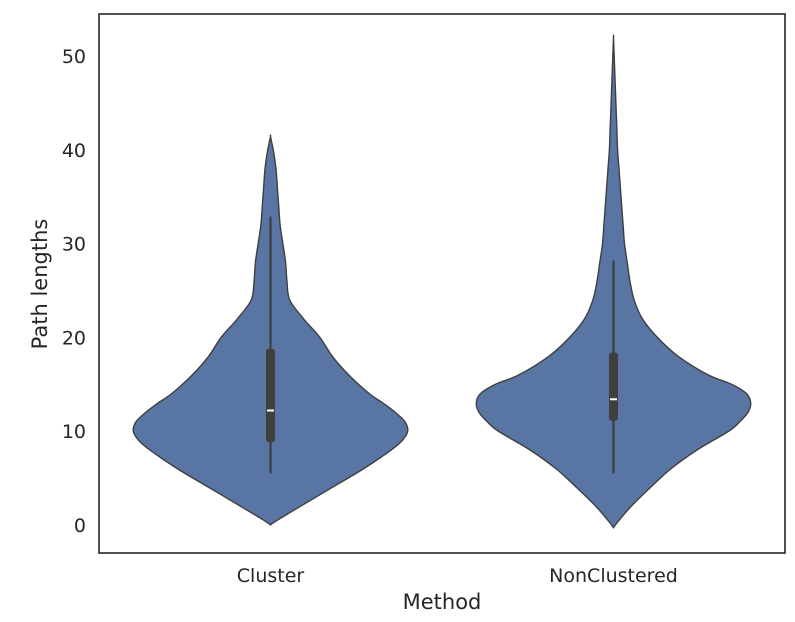 This screenshot has height=622, width=795. What do you see at coordinates (457, 576) in the screenshot?
I see `x-axis-ticks: Cluster NonClustered` at bounding box center [457, 576].